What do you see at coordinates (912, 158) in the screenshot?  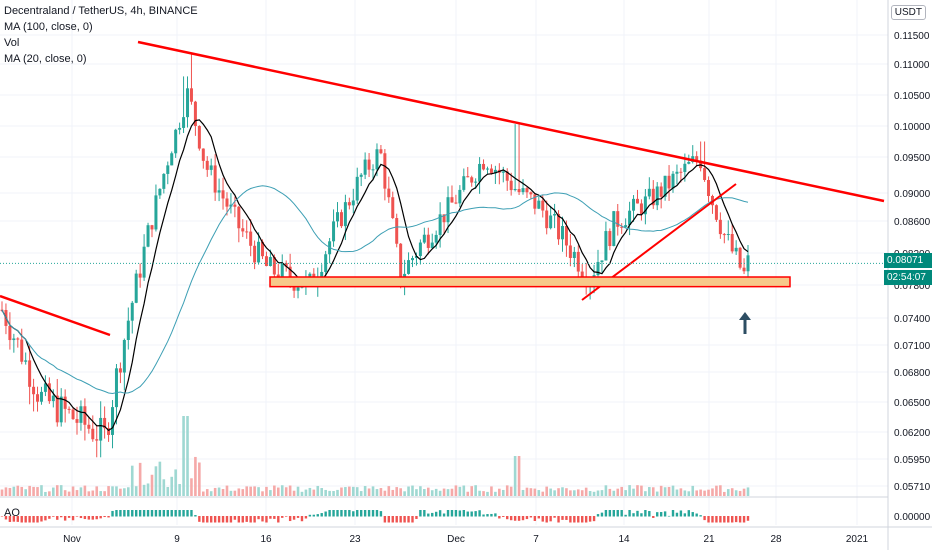 I see `y-tick-label: 0.09500` at bounding box center [912, 158].